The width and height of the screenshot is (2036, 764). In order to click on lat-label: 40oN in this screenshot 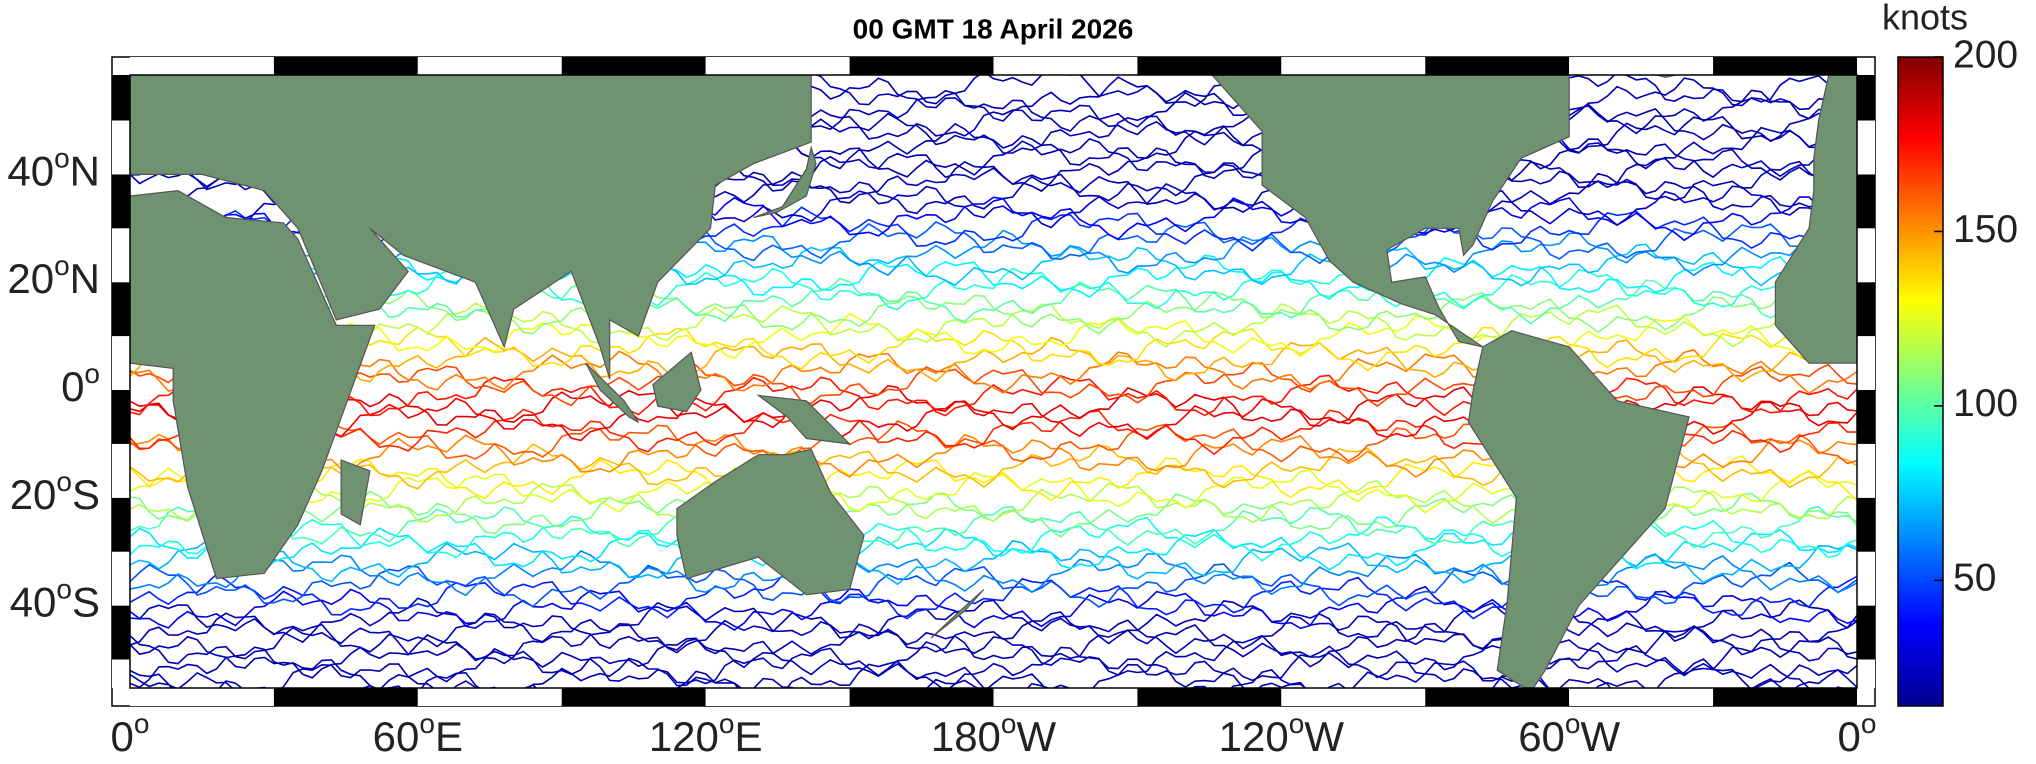, I will do `click(53, 169)`.